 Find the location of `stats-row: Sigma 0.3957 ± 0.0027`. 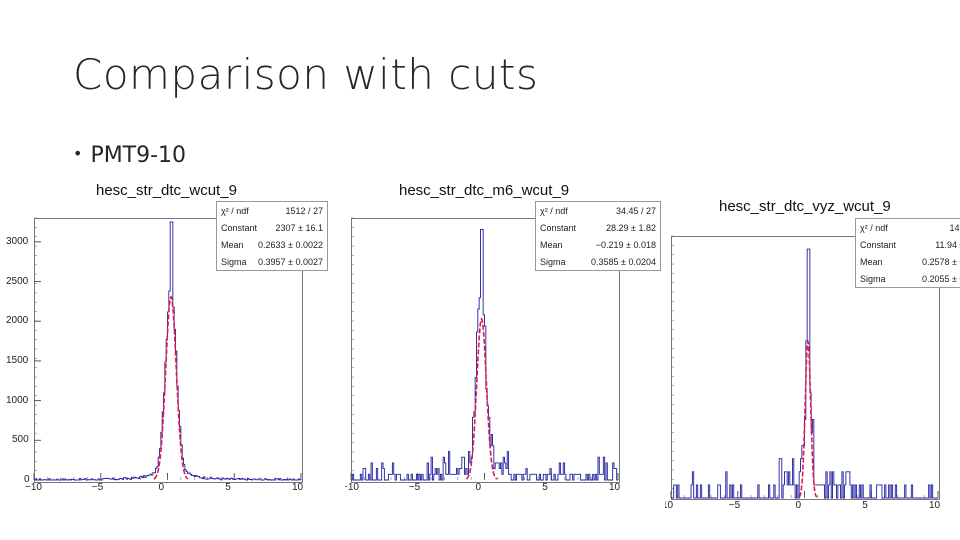

stats-row: Sigma 0.3957 ± 0.0027 is located at coordinates (272, 261).